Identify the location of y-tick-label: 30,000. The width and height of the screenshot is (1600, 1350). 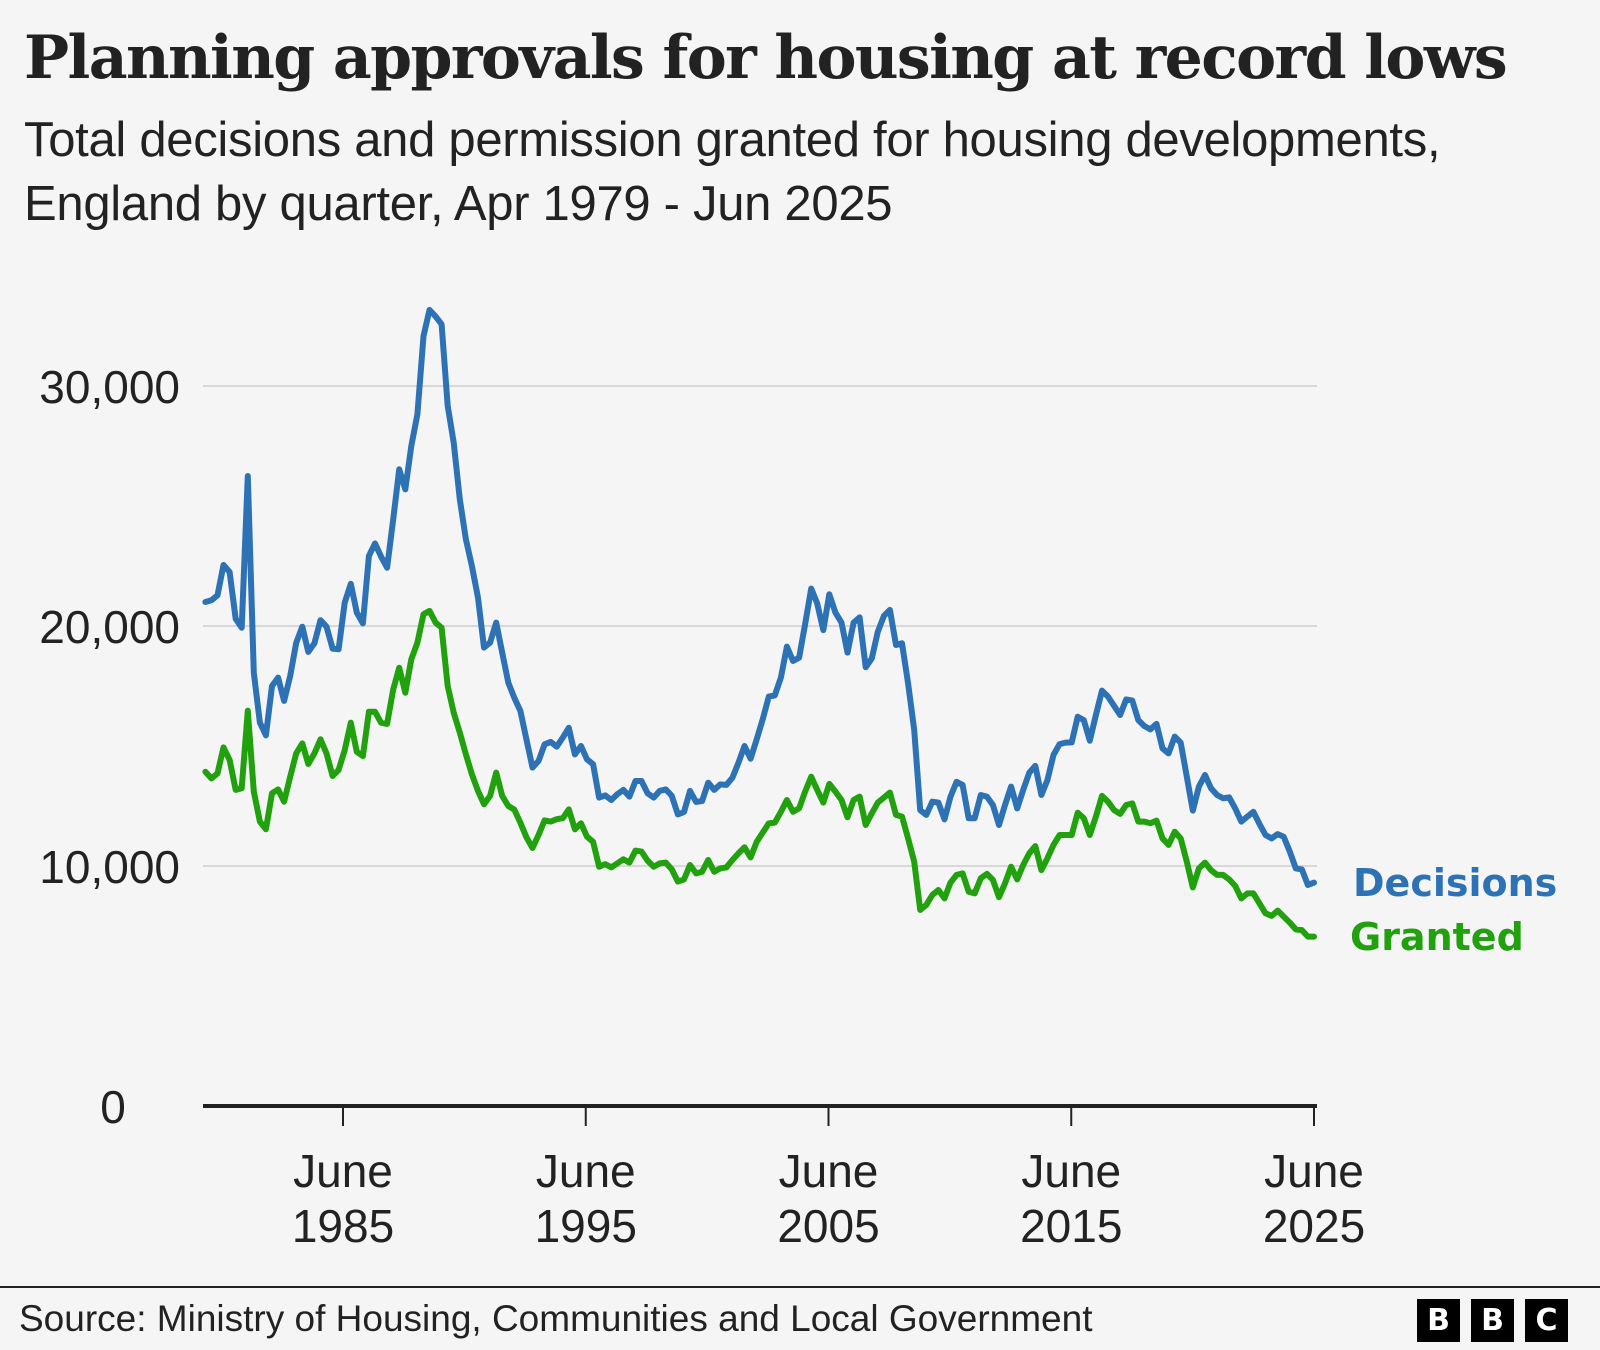
(109, 387).